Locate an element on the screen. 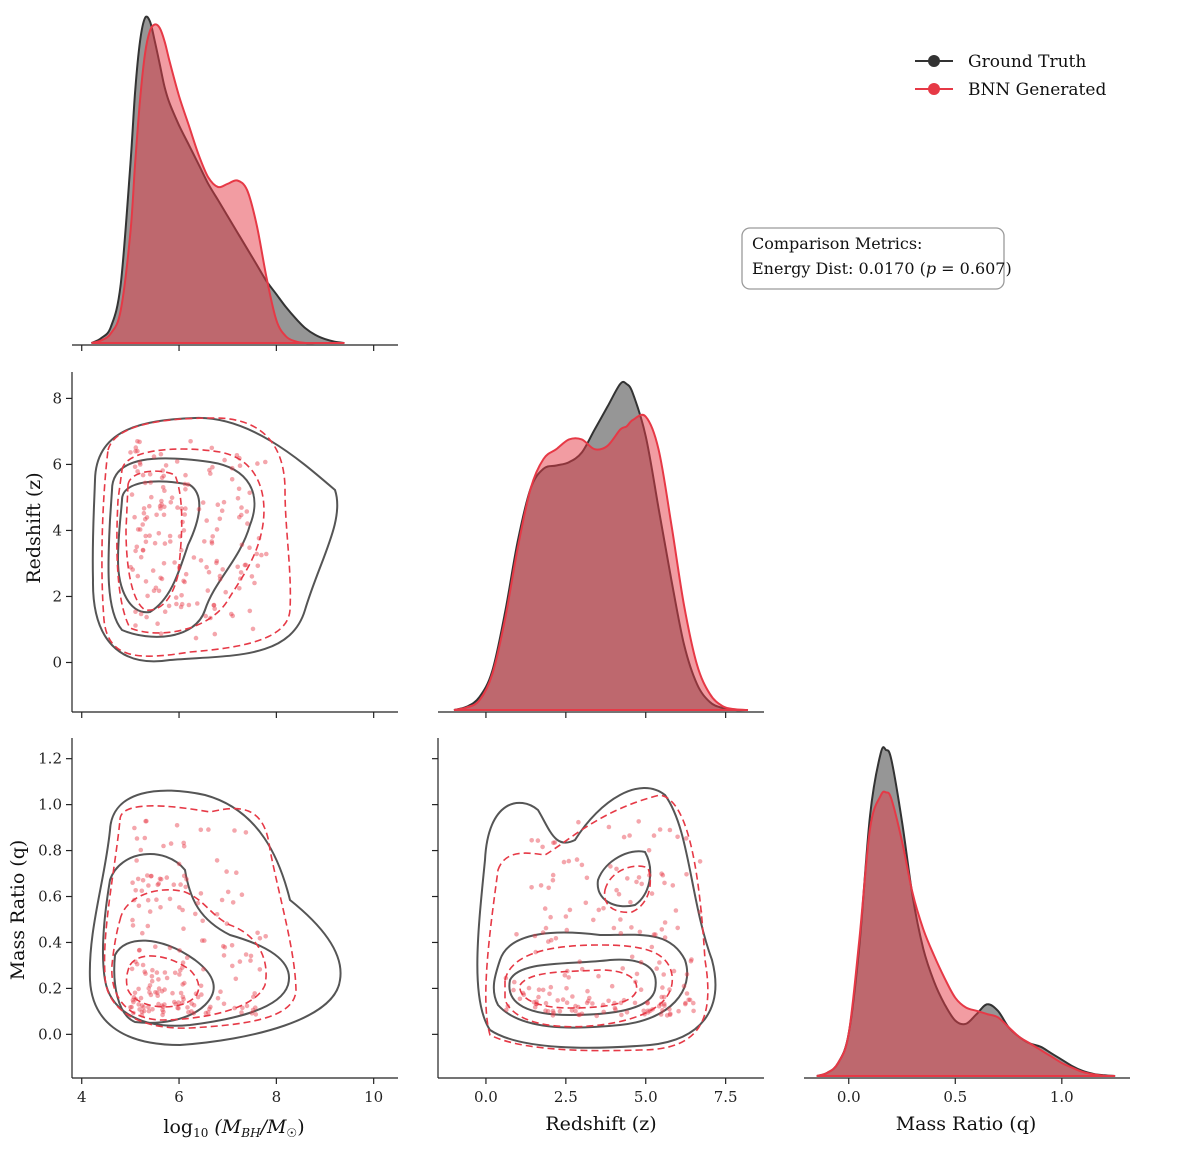 The width and height of the screenshot is (1184, 1151). metrics-title: Comparison Metrics: is located at coordinates (837, 243).